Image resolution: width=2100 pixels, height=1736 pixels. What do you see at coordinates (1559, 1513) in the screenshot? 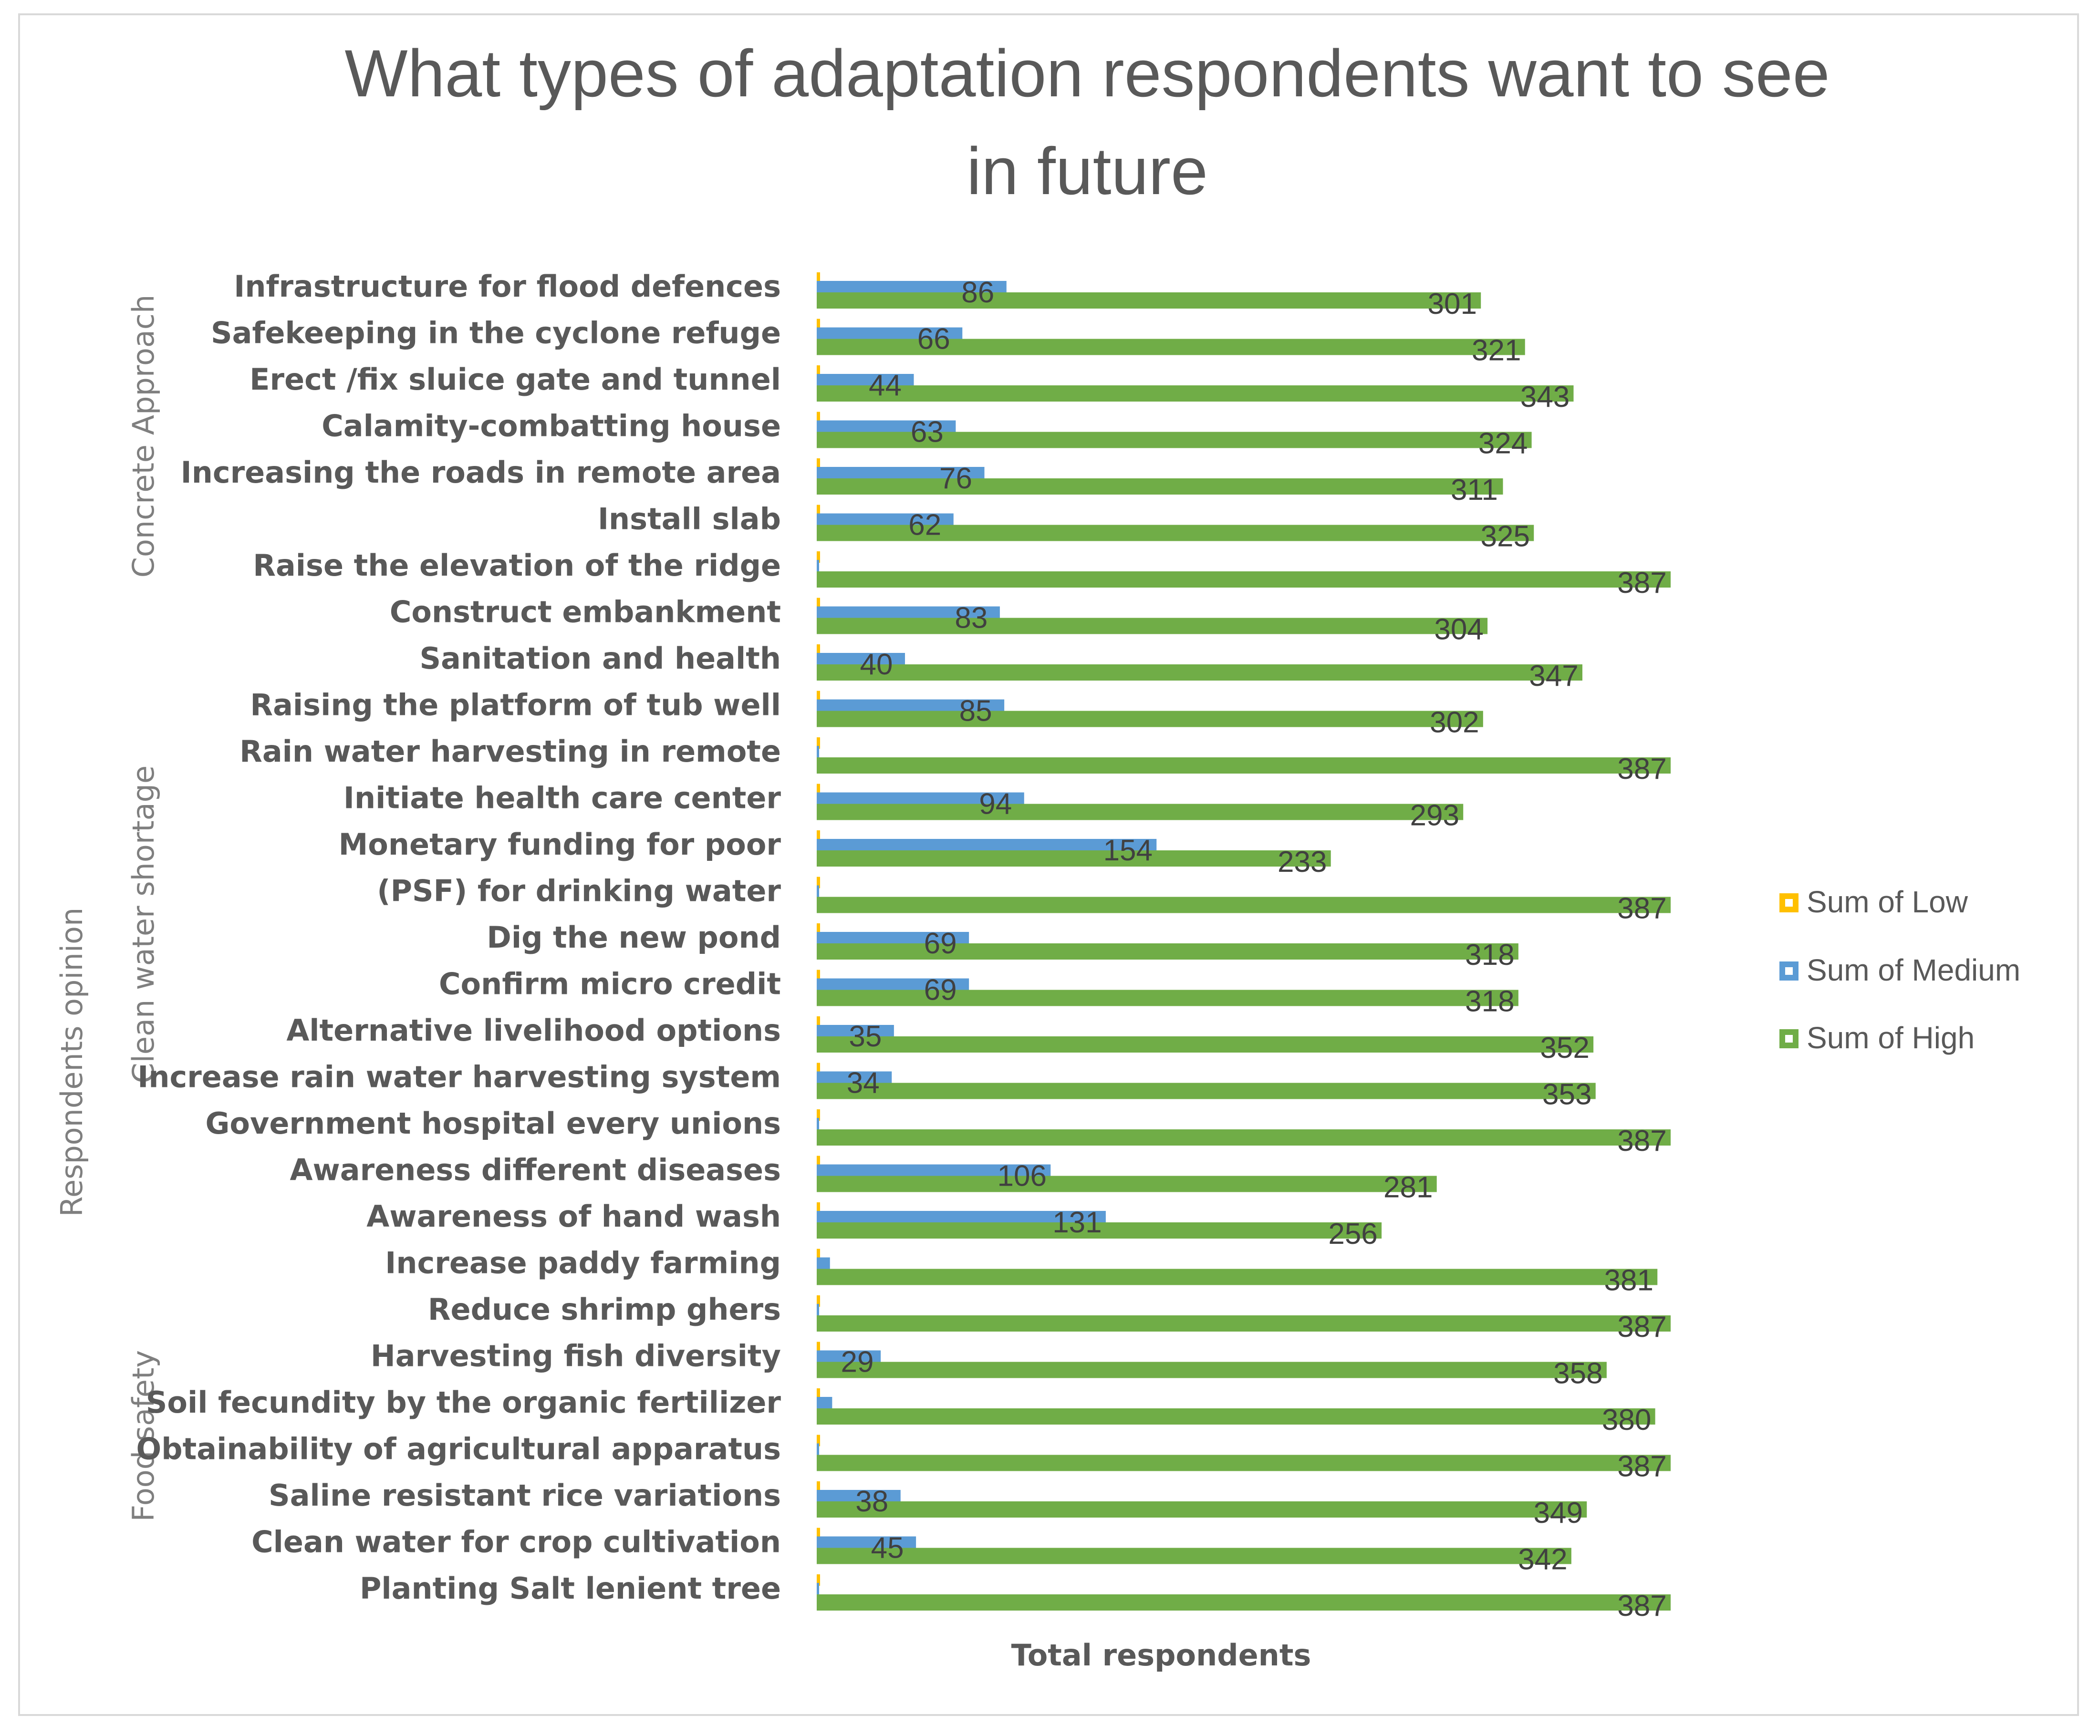
I see `data-label: 349` at bounding box center [1559, 1513].